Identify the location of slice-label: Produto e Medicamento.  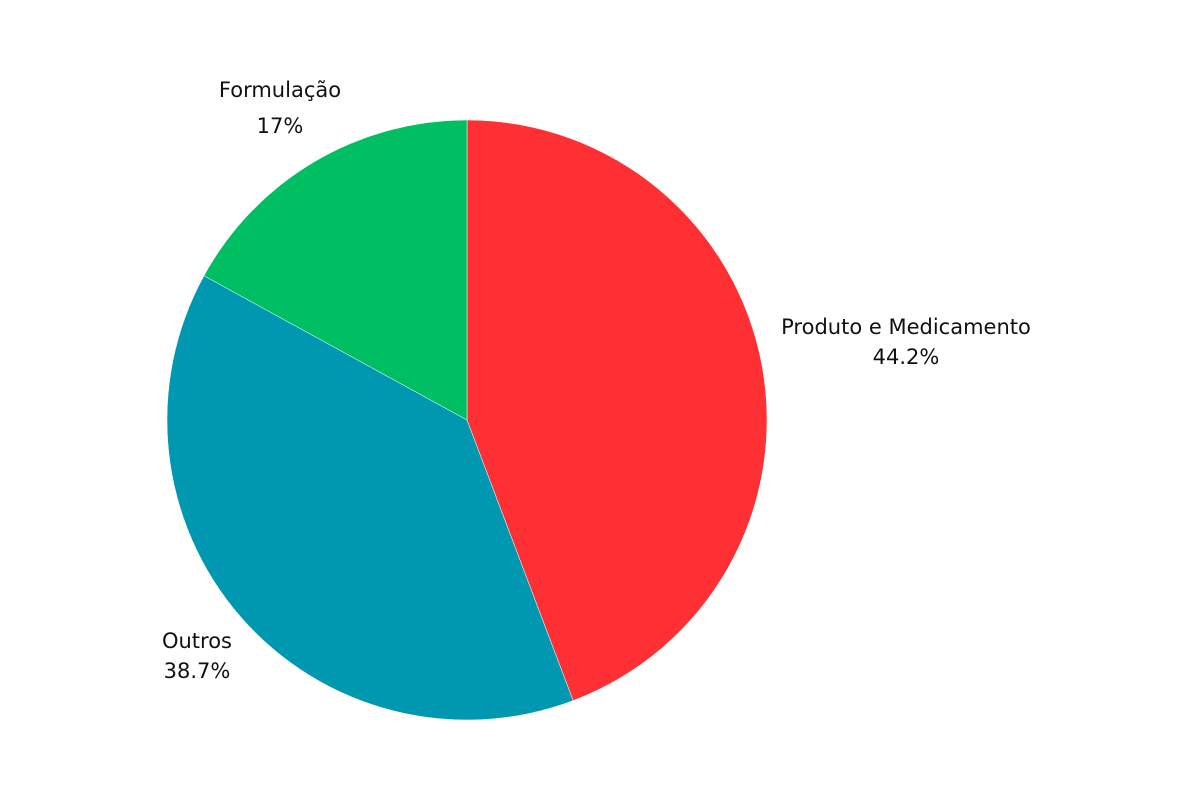
(906, 327).